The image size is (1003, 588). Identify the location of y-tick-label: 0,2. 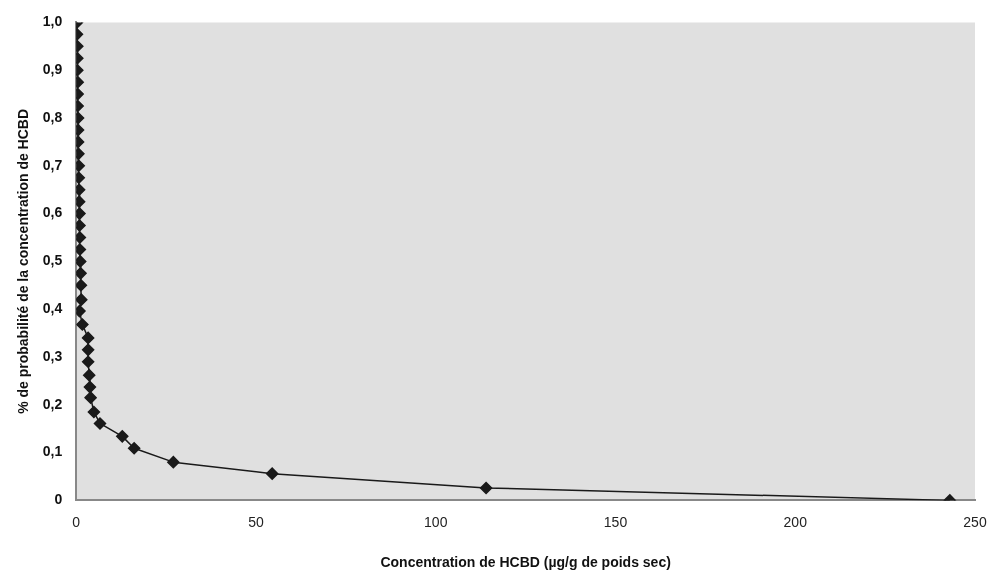
(52, 403).